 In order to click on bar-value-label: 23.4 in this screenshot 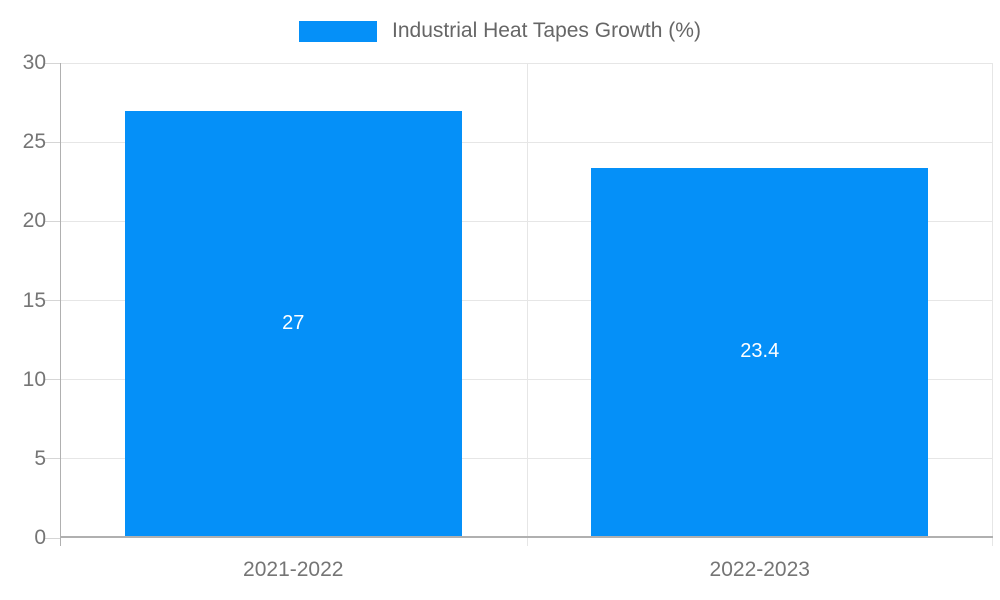, I will do `click(760, 351)`.